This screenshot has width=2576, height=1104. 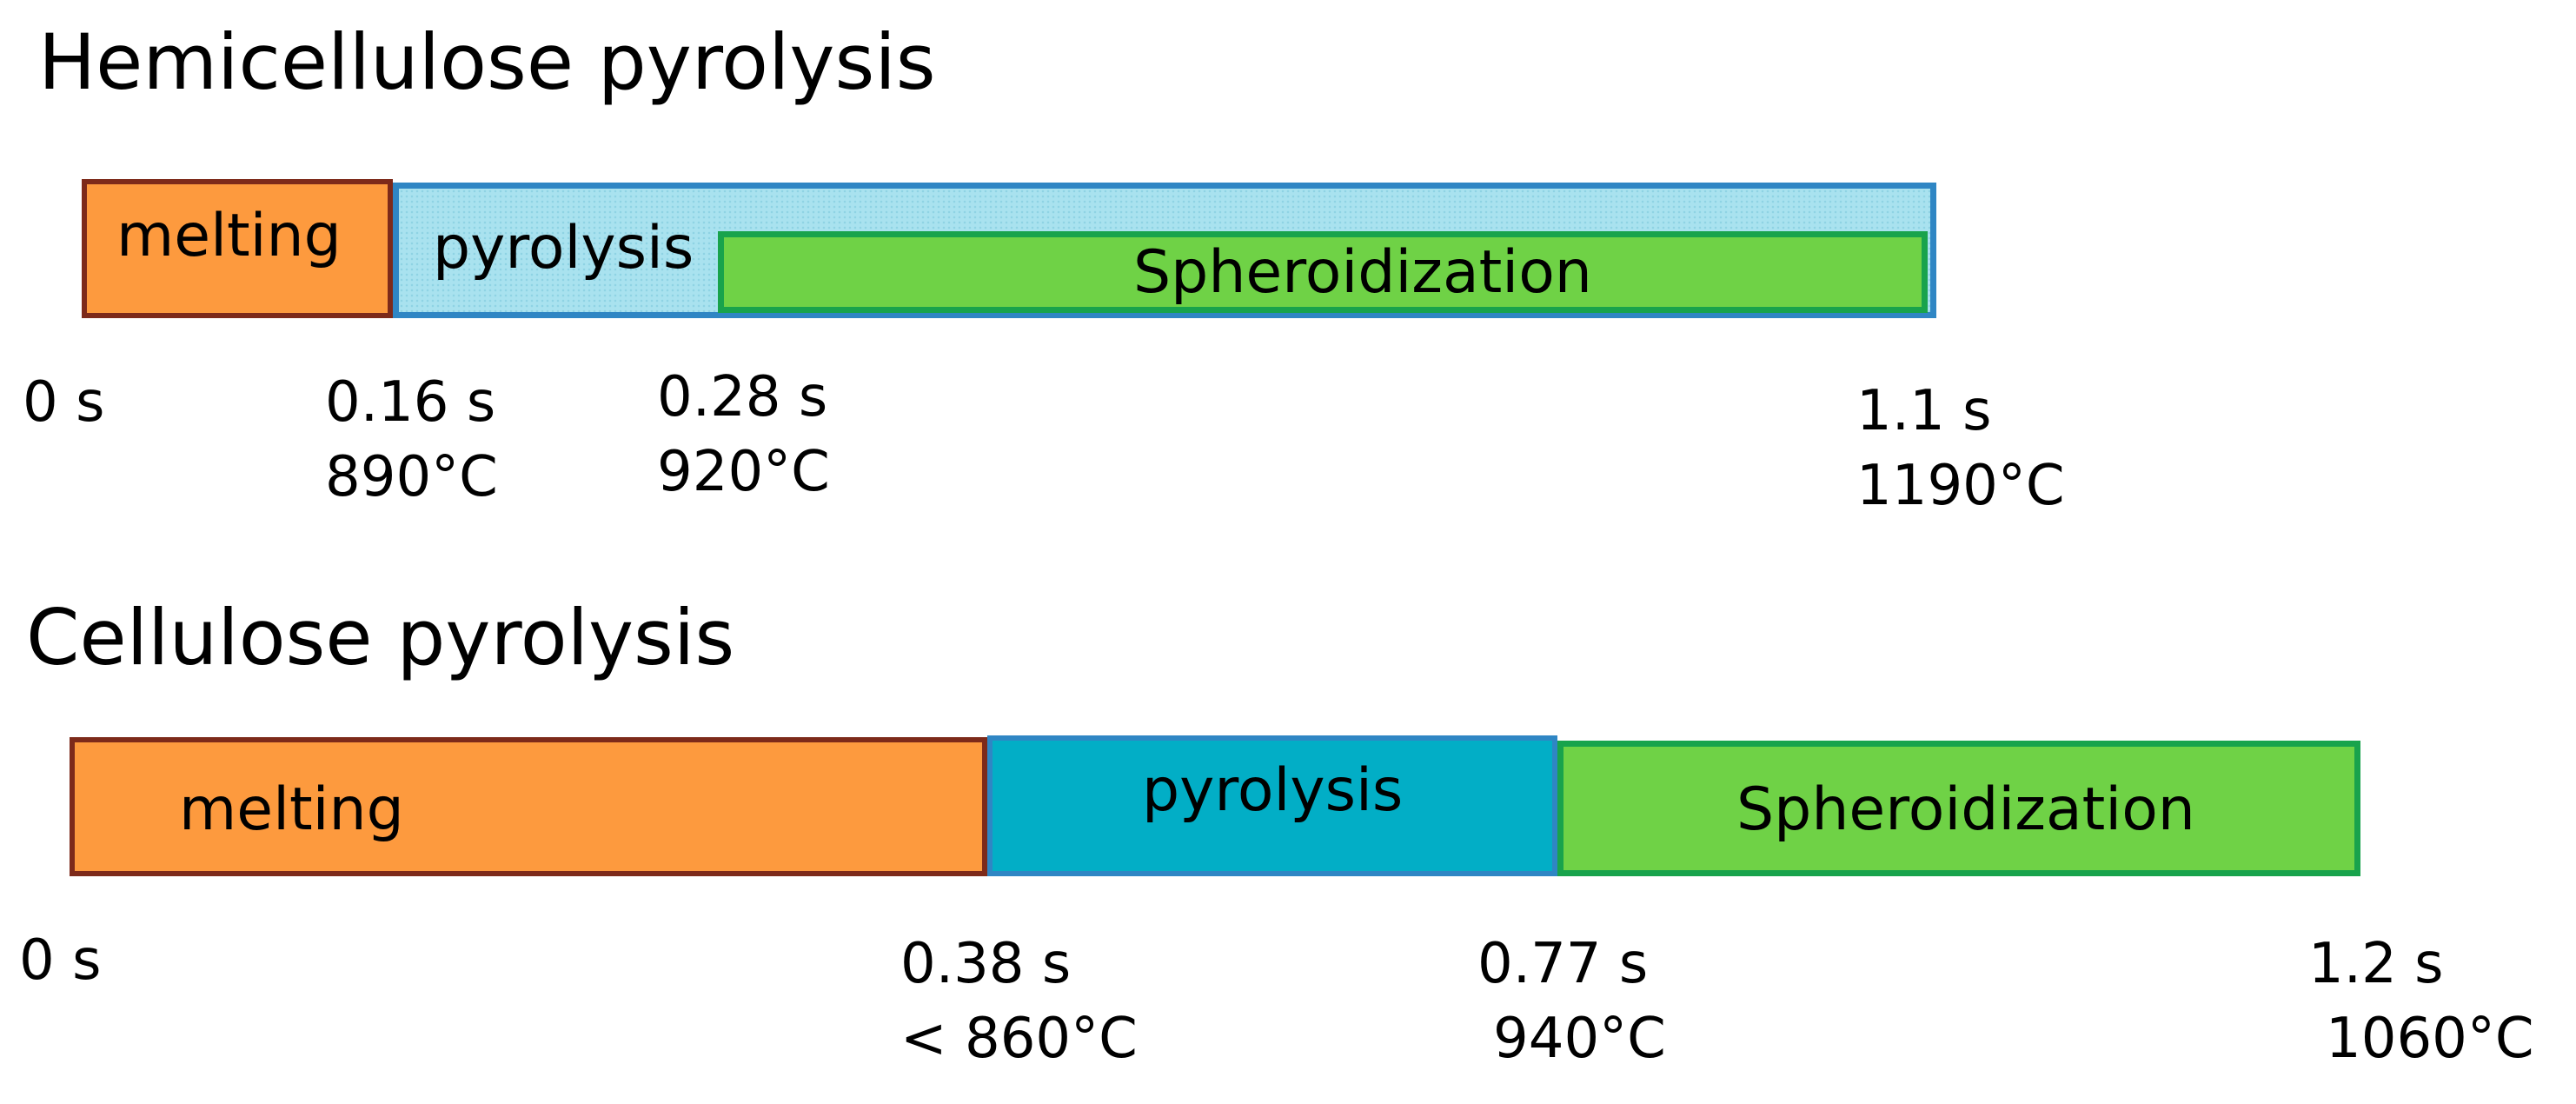 I want to click on cellulose-pyrolysis-label: pyrolysis, so click(x=1273, y=790).